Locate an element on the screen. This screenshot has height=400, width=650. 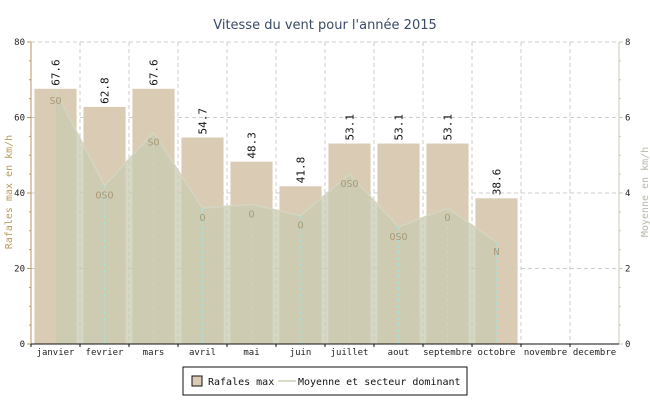
y-tick-label-right: 8 is located at coordinates (627, 43).